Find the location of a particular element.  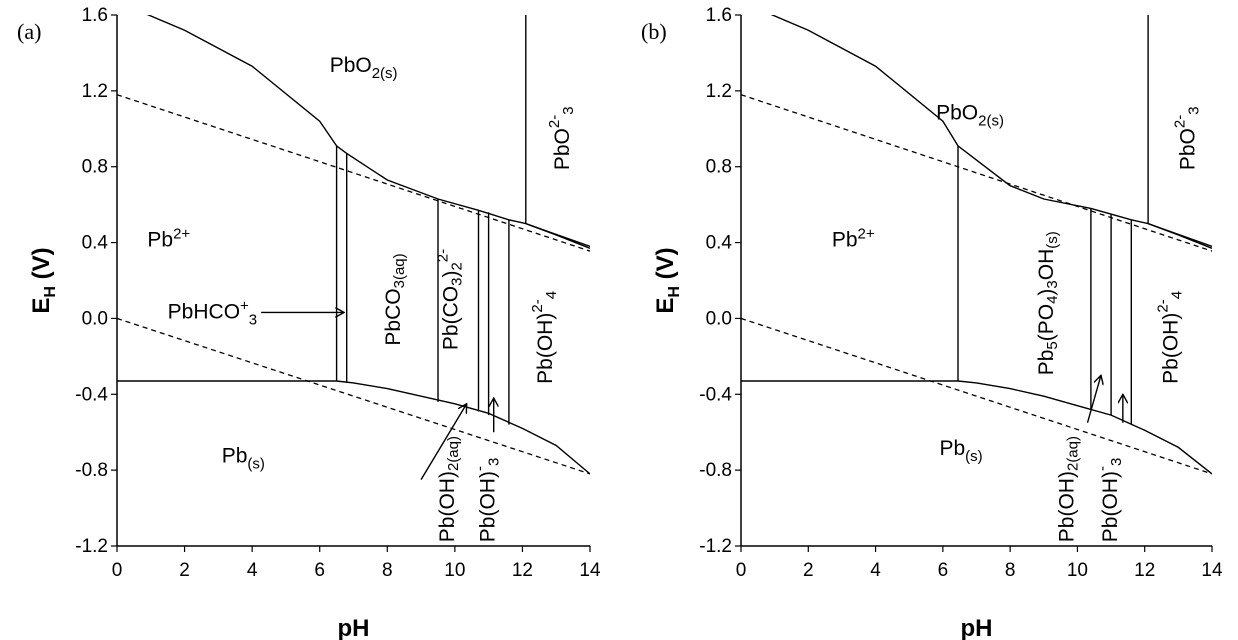

panel-label: (b) is located at coordinates (654, 31).